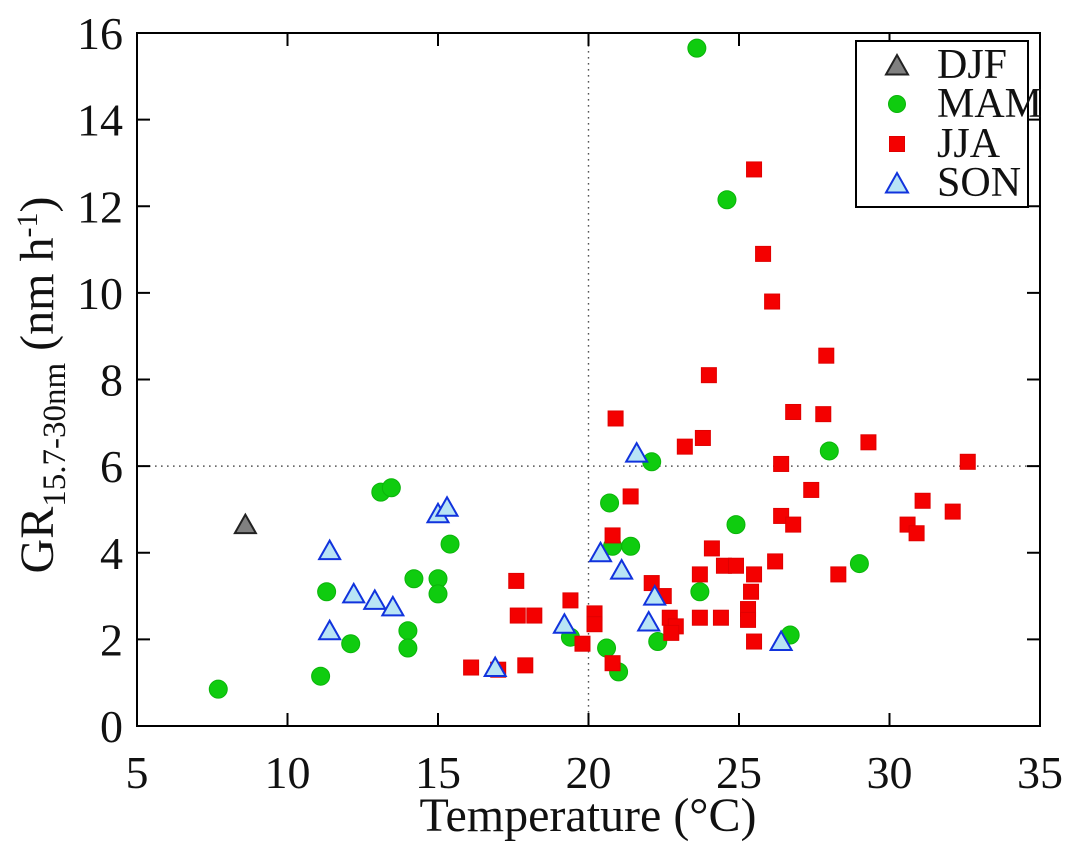 Image resolution: width=1074 pixels, height=845 pixels. Describe the element at coordinates (969, 143) in the screenshot. I see `legend-label-jja: JJA` at that location.